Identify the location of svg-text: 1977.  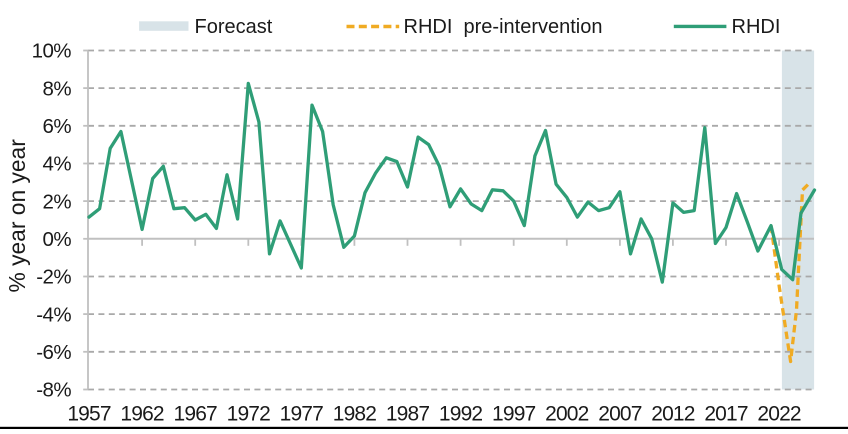
(301, 414).